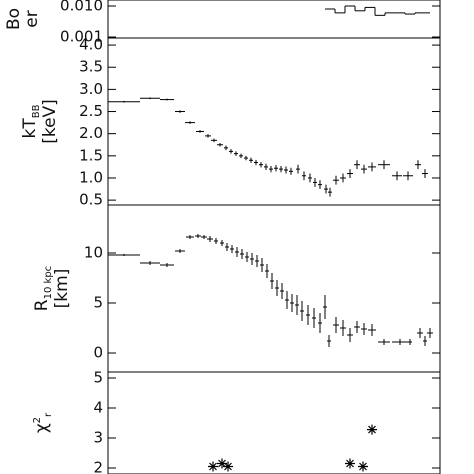 This screenshot has height=474, width=474. I want to click on y-tick-label: 4.0, so click(91, 45).